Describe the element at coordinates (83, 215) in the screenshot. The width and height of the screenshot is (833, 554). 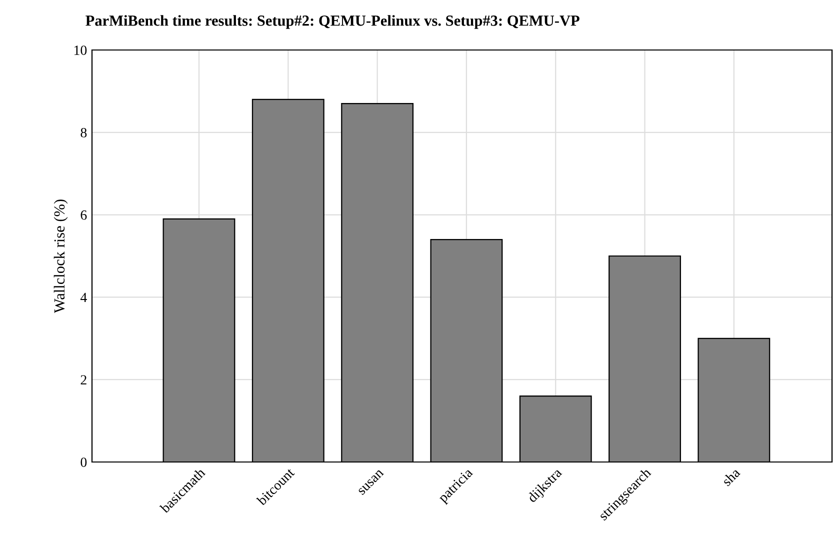
I see `y-tick-label: 6` at that location.